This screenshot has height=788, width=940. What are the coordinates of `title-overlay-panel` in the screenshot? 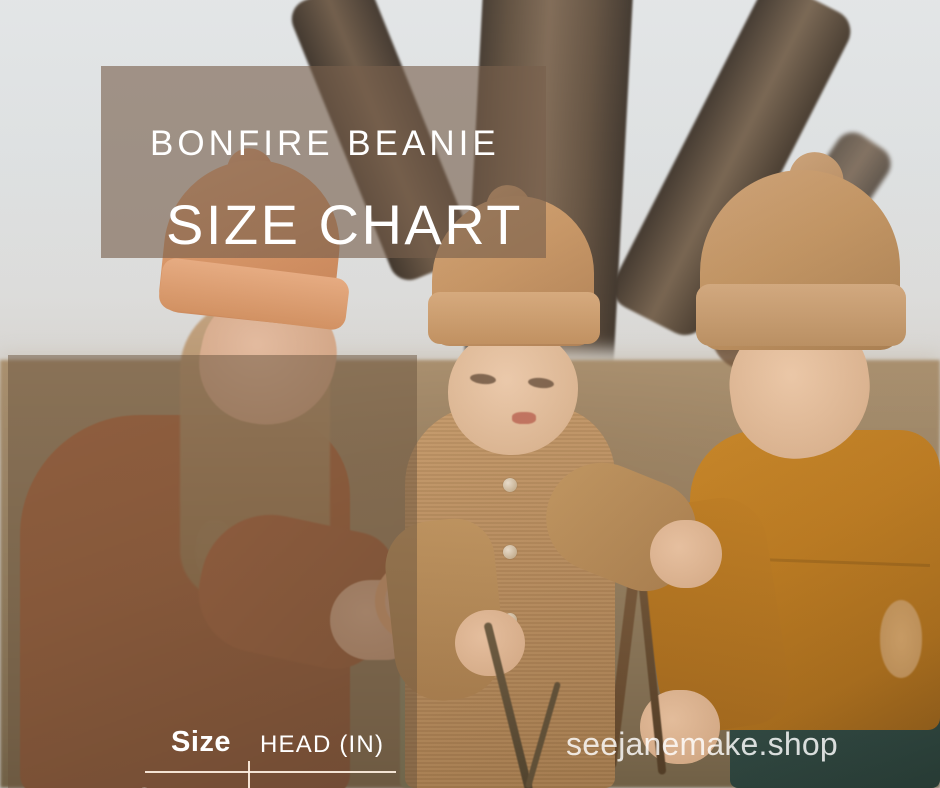 It's located at (323, 162).